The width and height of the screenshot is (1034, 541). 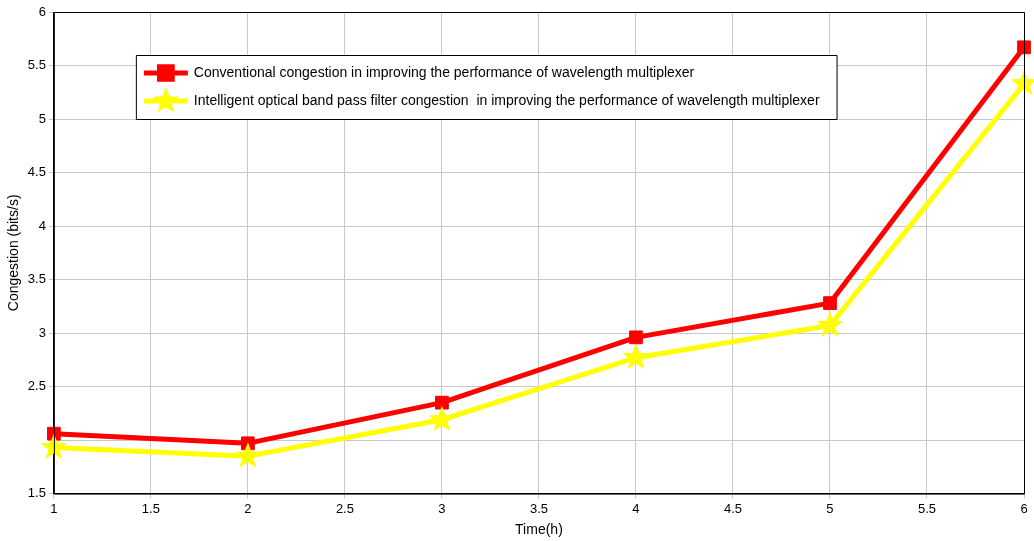 What do you see at coordinates (36, 172) in the screenshot?
I see `y-tick-label: 4.5` at bounding box center [36, 172].